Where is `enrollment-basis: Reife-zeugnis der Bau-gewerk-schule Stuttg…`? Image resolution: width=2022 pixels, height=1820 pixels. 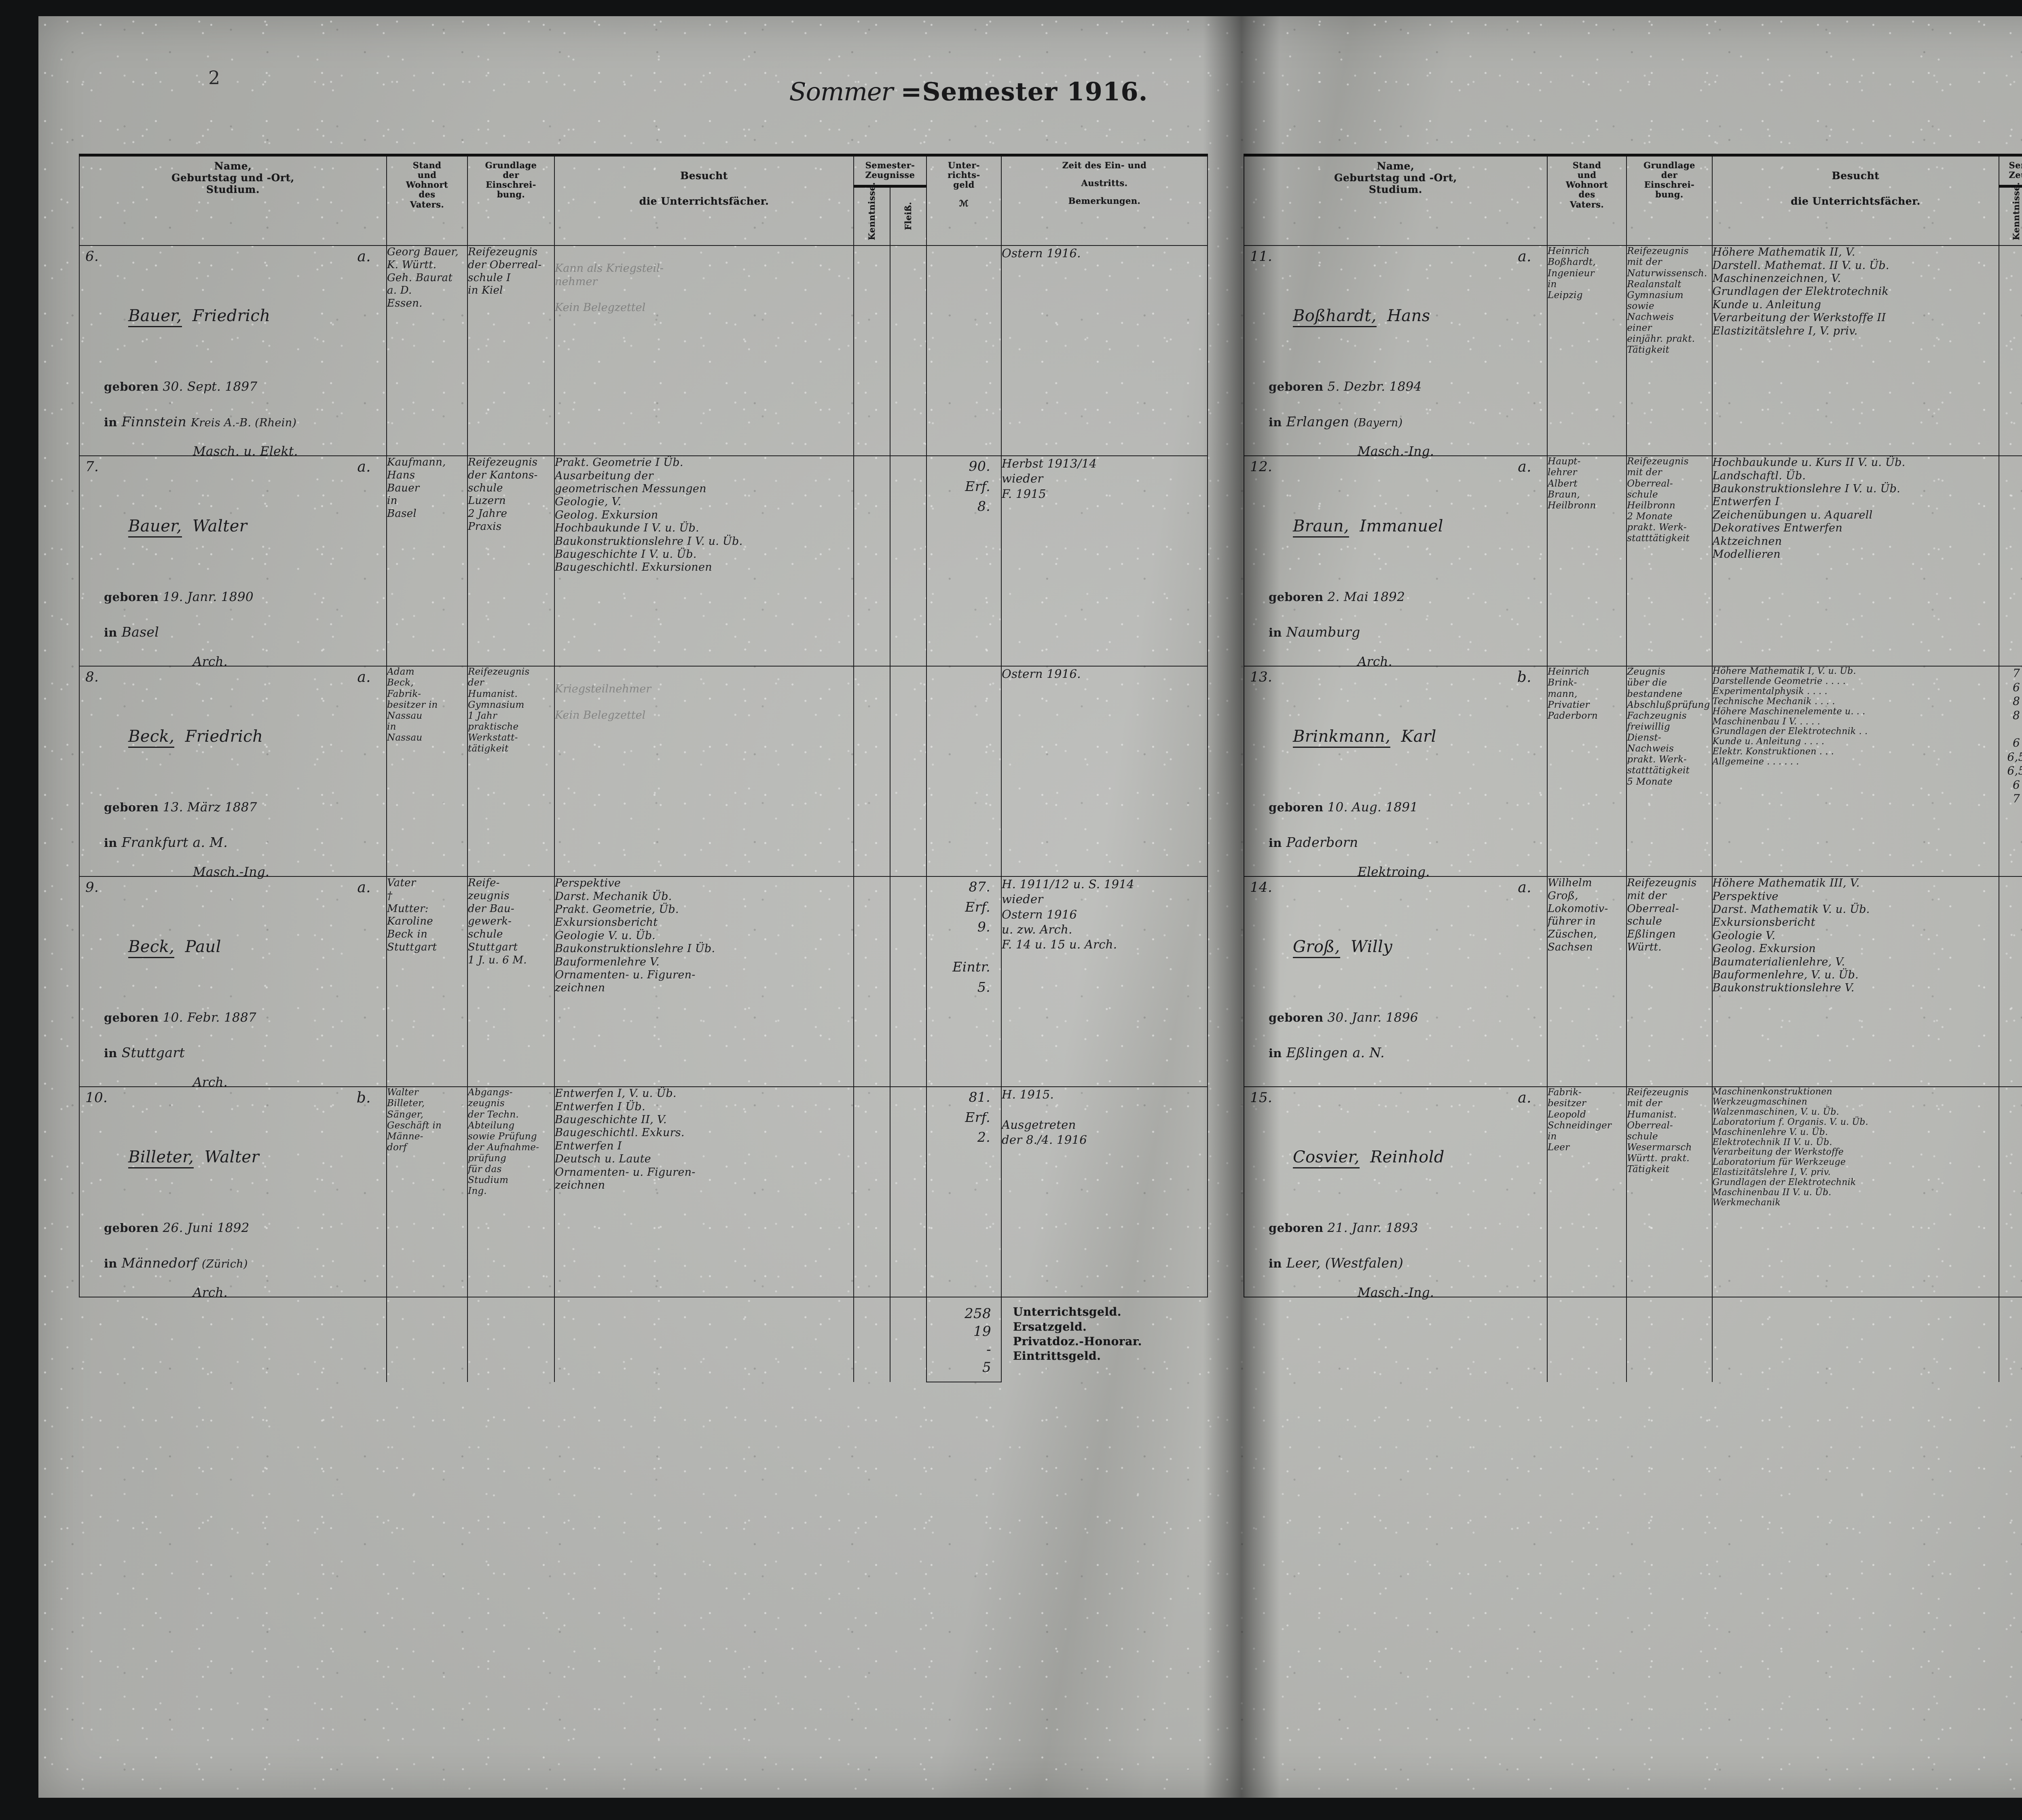
enrollment-basis: Reife-zeugnis der Bau-gewerk-schule Stuttg… is located at coordinates (497, 921).